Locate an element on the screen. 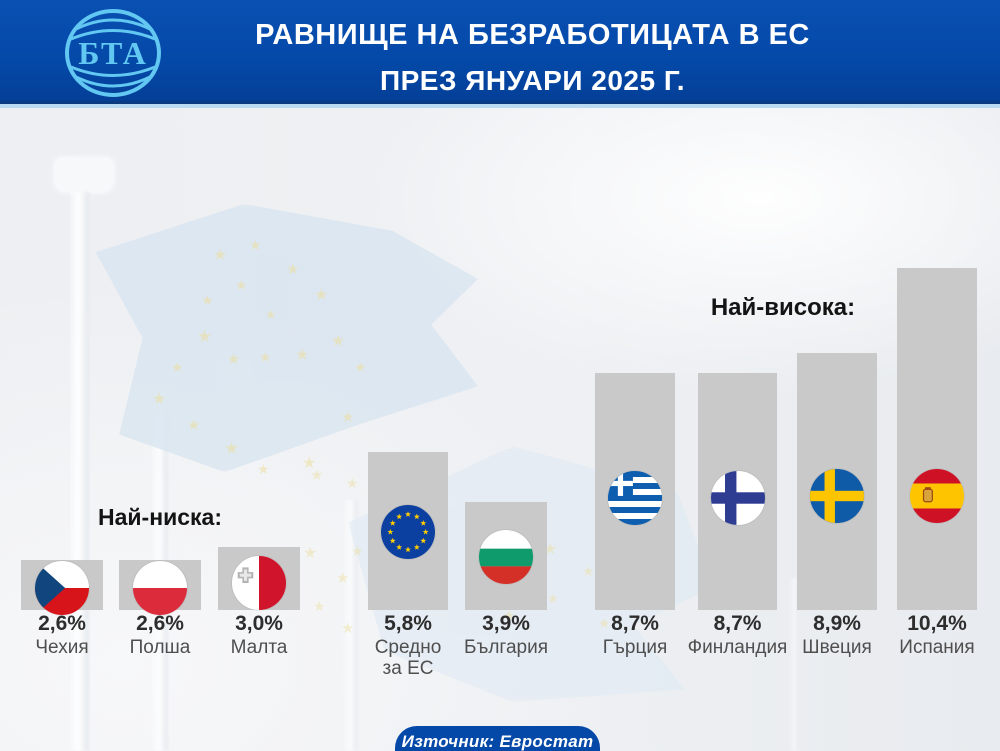 This screenshot has width=1000, height=751. bar-label-group: 2,6% Чехия is located at coordinates (68, 635).